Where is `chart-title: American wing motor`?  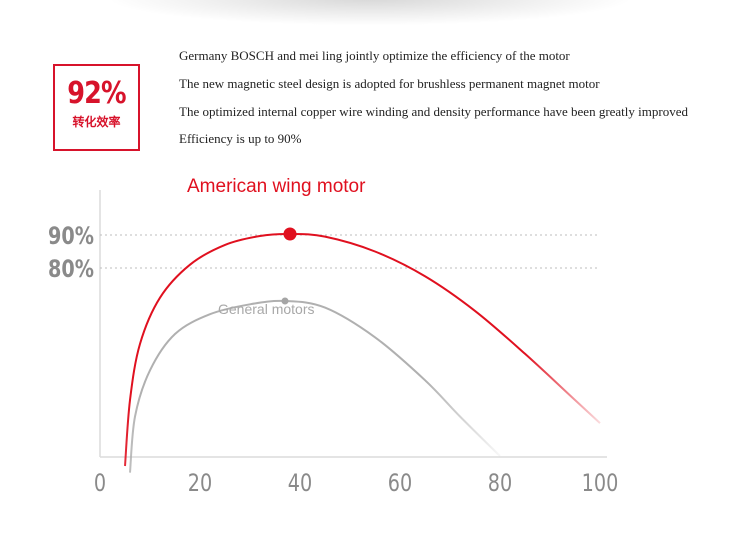 chart-title: American wing motor is located at coordinates (276, 186).